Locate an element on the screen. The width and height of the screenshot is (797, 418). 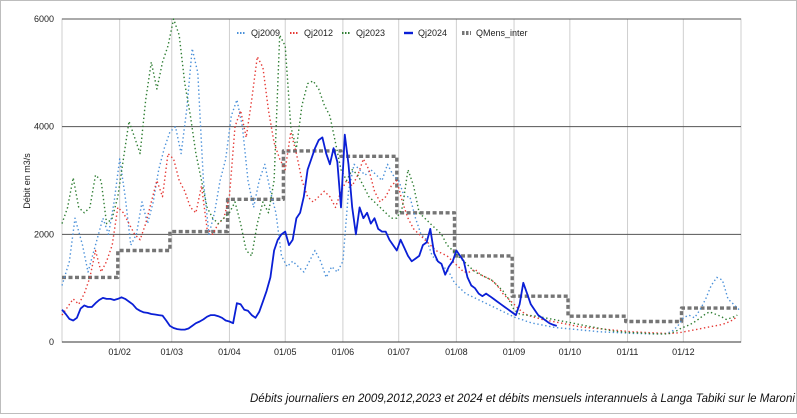
legend-label-qj2024: Qj2024 is located at coordinates (432, 33).